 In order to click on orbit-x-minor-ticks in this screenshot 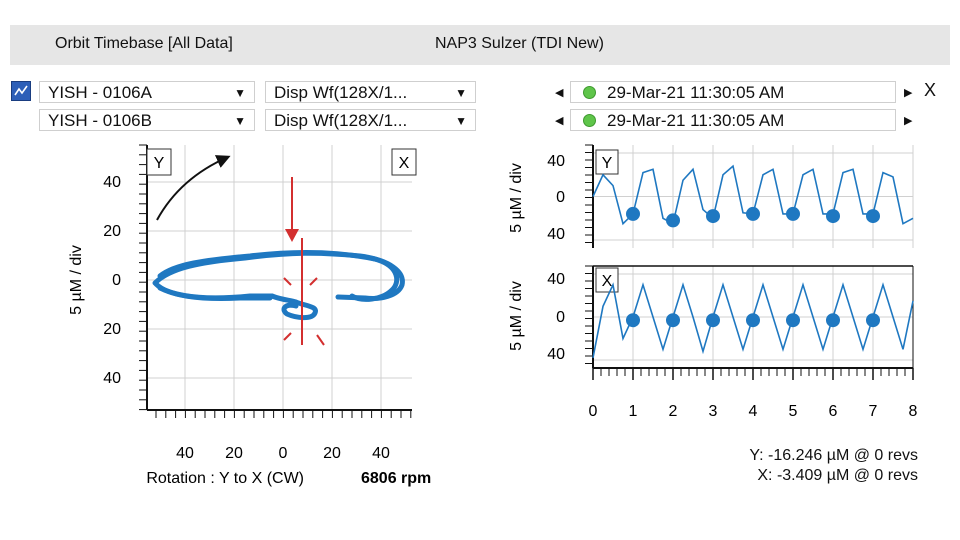, I will do `click(283, 414)`.